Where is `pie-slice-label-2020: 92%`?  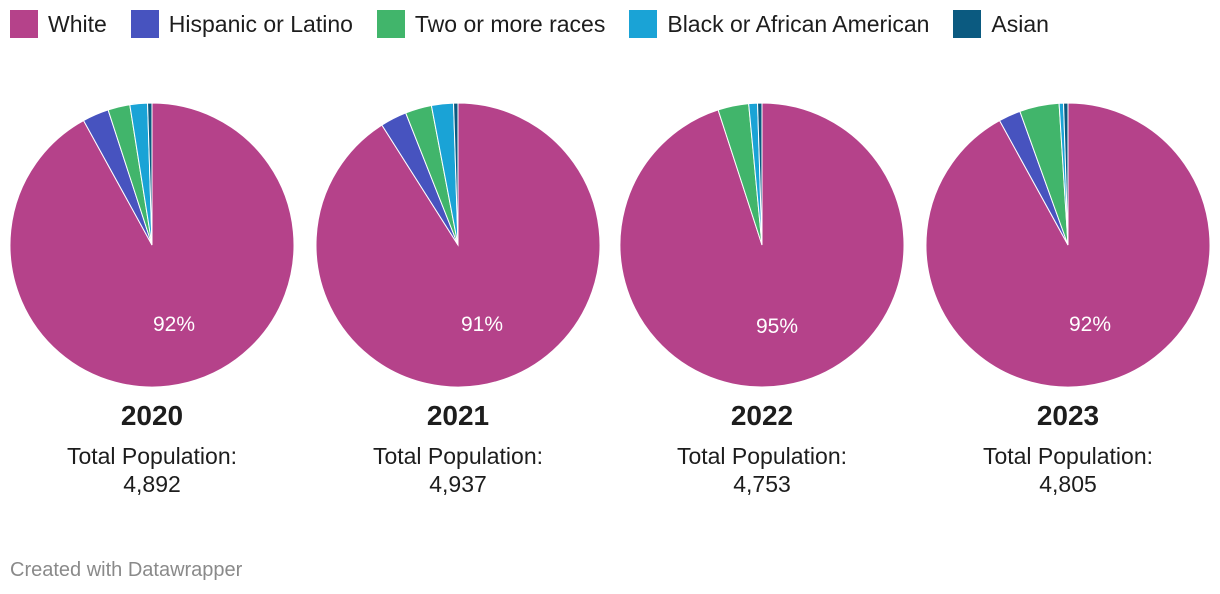
pie-slice-label-2020: 92% is located at coordinates (174, 324).